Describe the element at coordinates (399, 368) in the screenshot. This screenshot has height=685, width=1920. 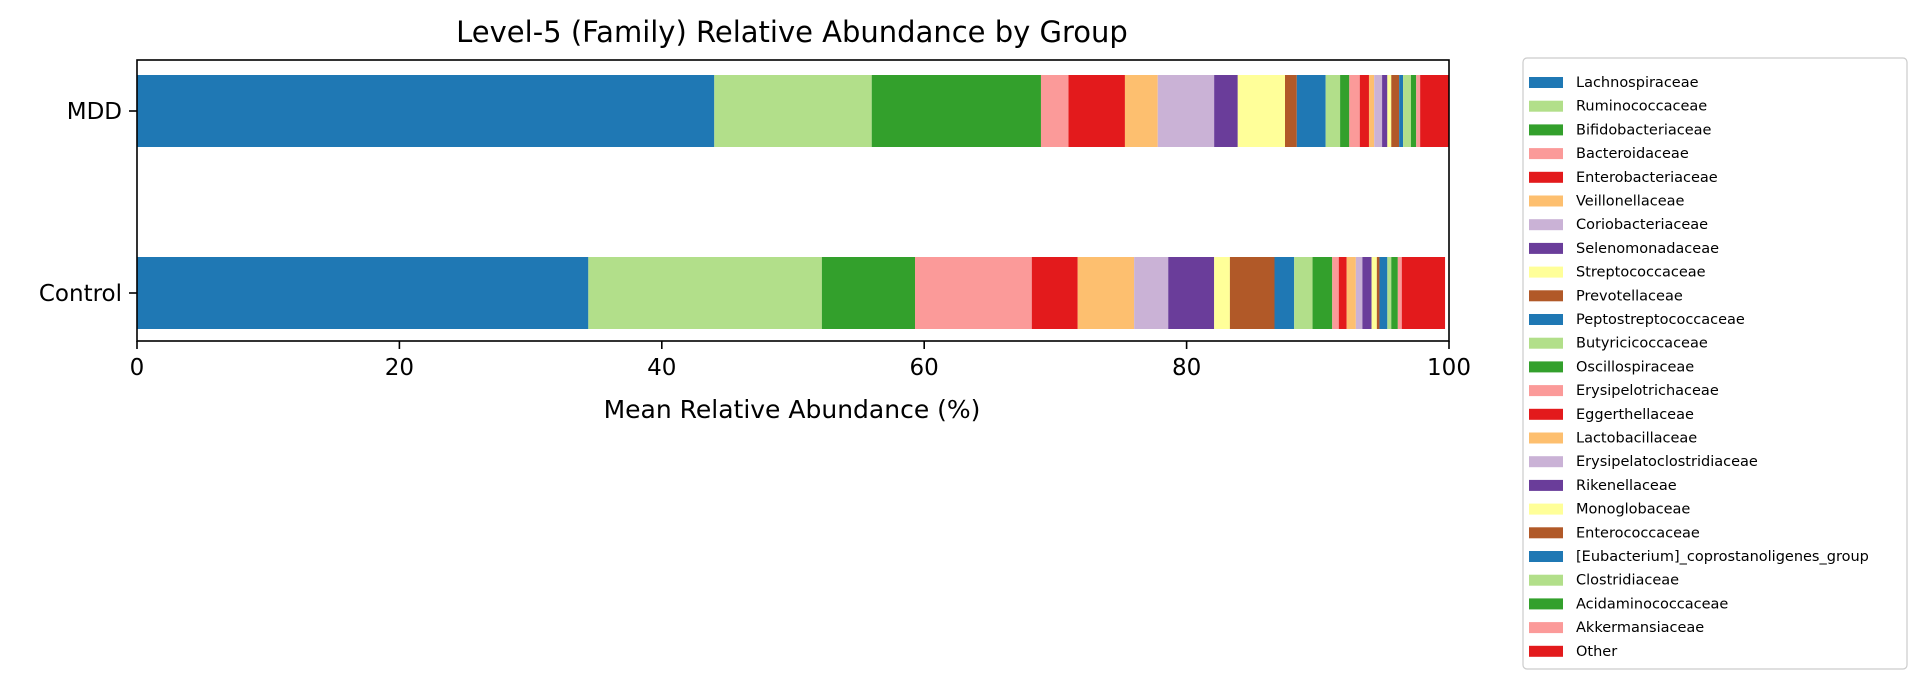
I see `x-tick-label: 20` at that location.